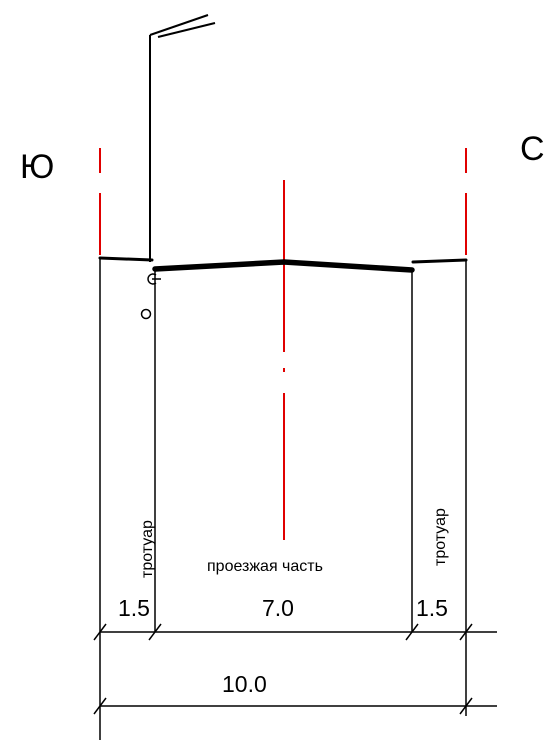 This screenshot has width=551, height=740. Describe the element at coordinates (278, 608) in the screenshot. I see `dim-carriageway: 7.0` at that location.